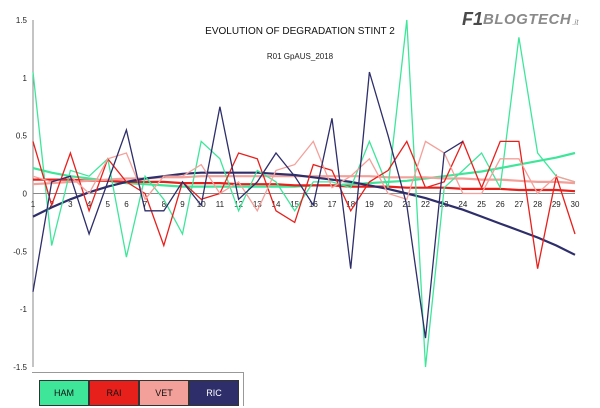 This screenshot has height=408, width=600. I want to click on x-tick-label: 18, so click(350, 204).